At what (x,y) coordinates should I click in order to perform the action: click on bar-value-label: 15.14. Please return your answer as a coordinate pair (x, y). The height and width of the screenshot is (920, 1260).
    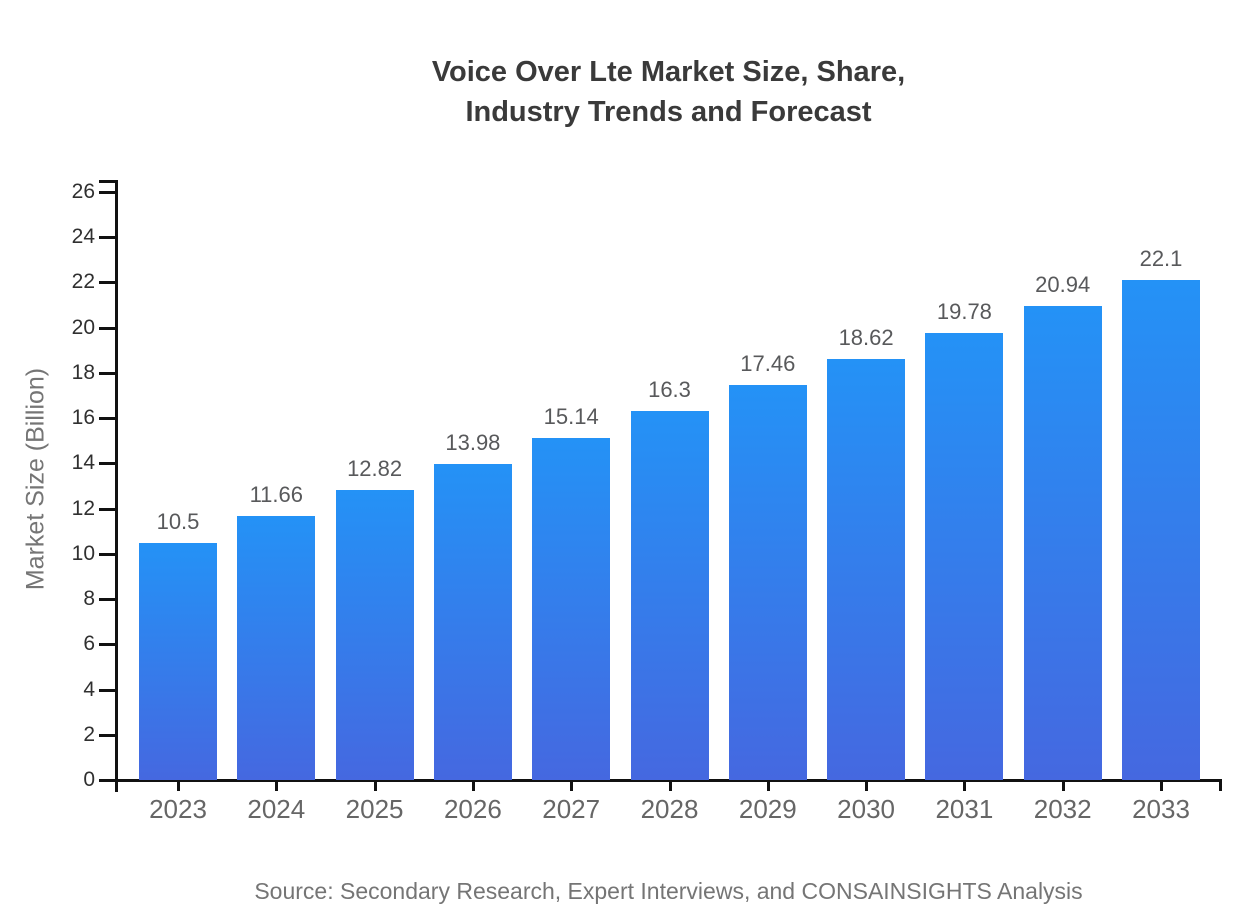
    Looking at the image, I should click on (571, 416).